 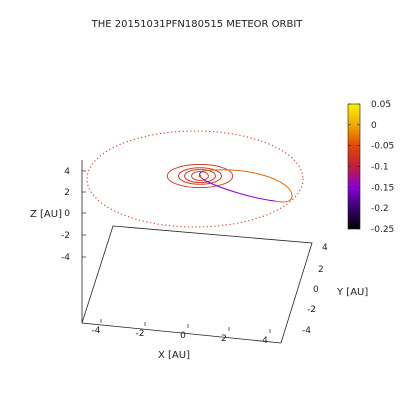 I want to click on x-tick-label: -2, so click(x=140, y=334).